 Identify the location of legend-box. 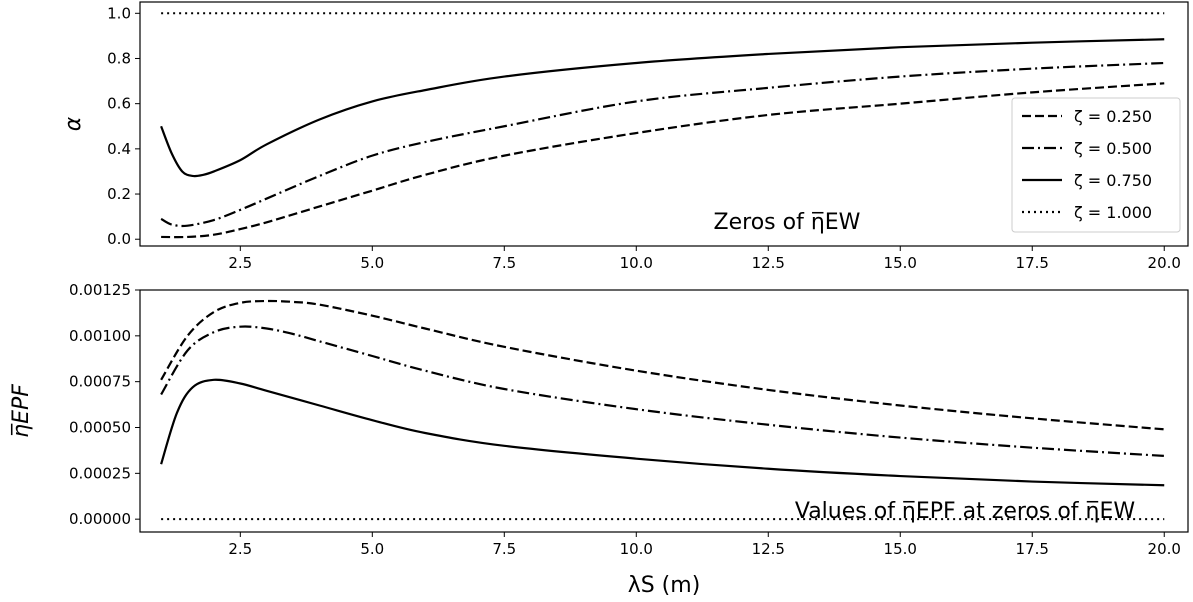
(1096, 165).